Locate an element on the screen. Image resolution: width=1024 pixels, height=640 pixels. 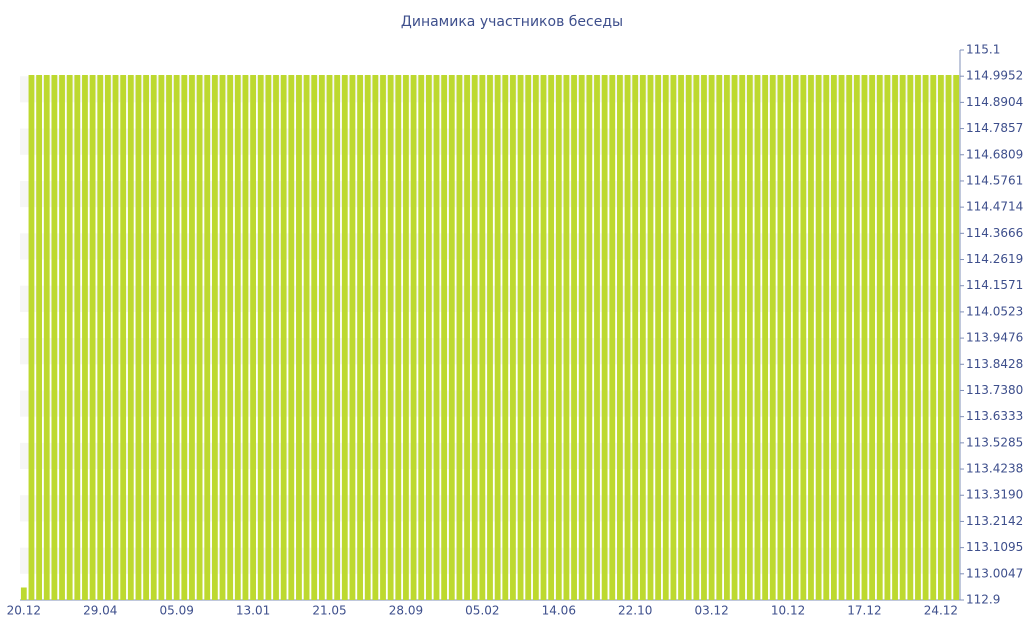
y-tick-label: 114.0523 is located at coordinates (994, 311).